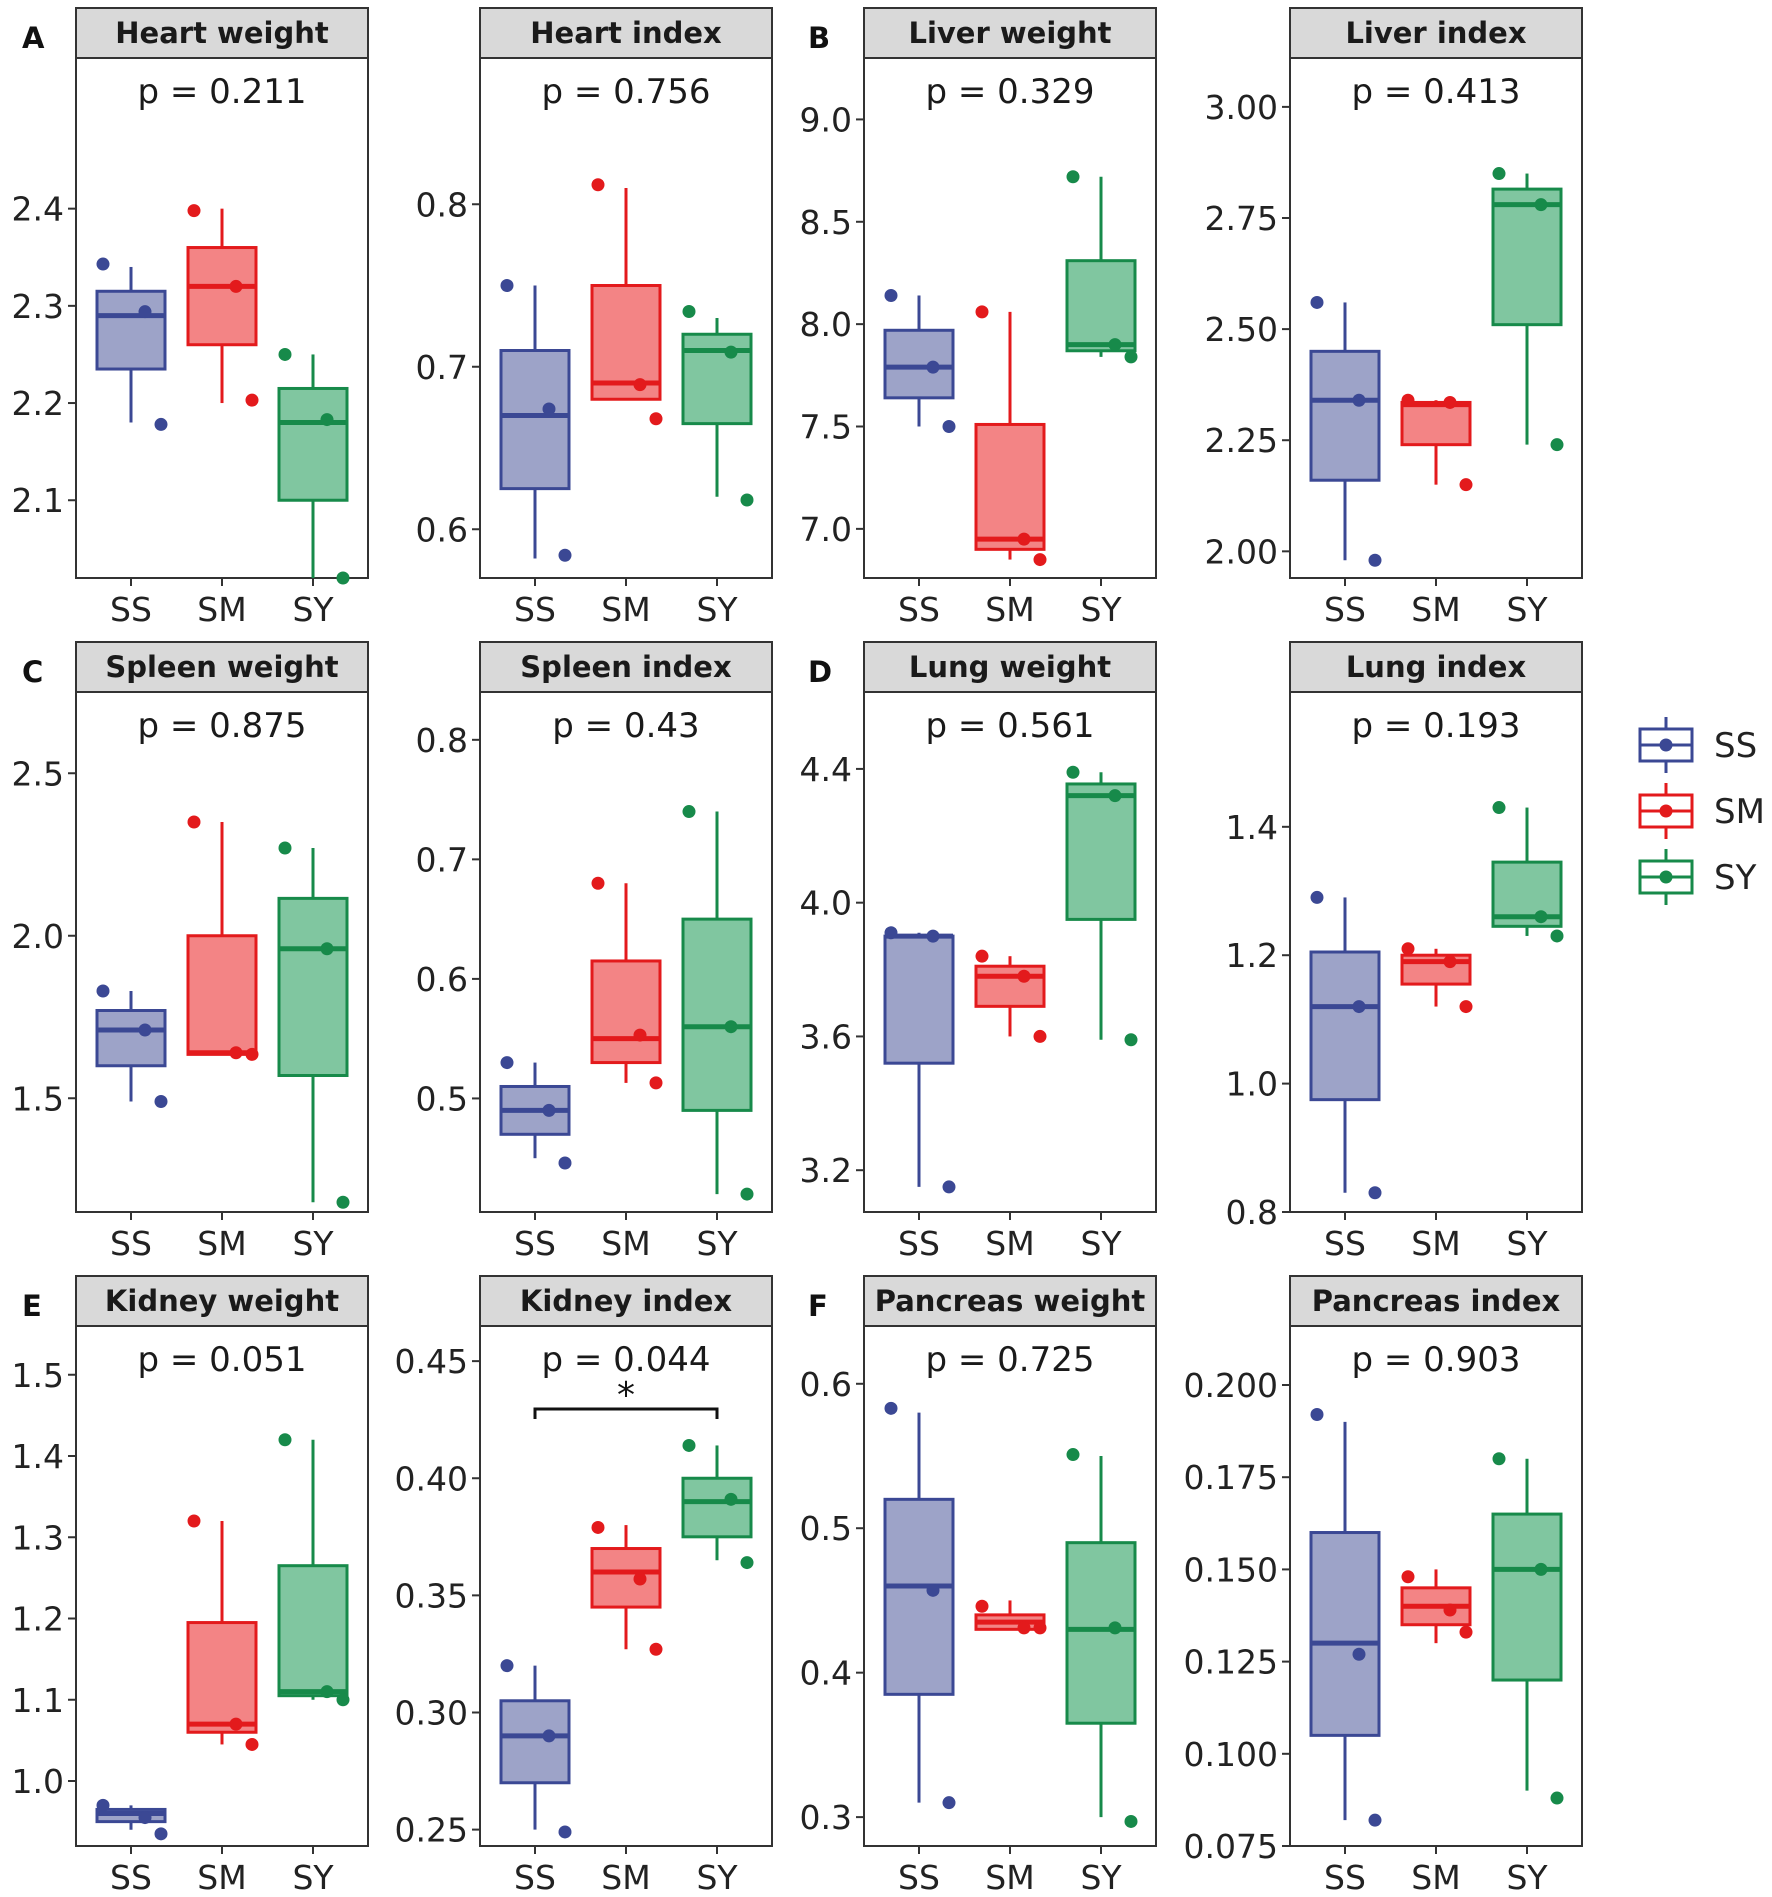 This screenshot has width=1772, height=1897. What do you see at coordinates (1009, 92) in the screenshot?
I see `p-value-label: p = 0.329` at bounding box center [1009, 92].